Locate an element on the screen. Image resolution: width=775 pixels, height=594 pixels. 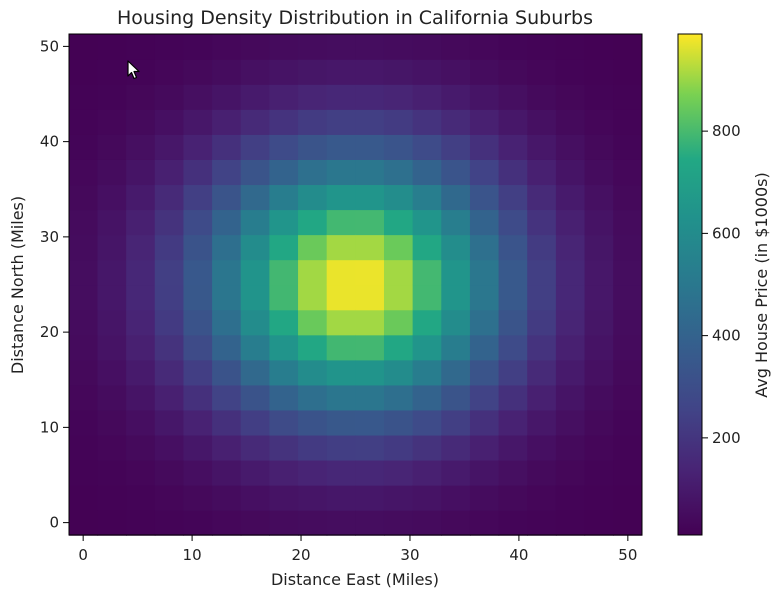
x-tick-label: 50 is located at coordinates (627, 555).